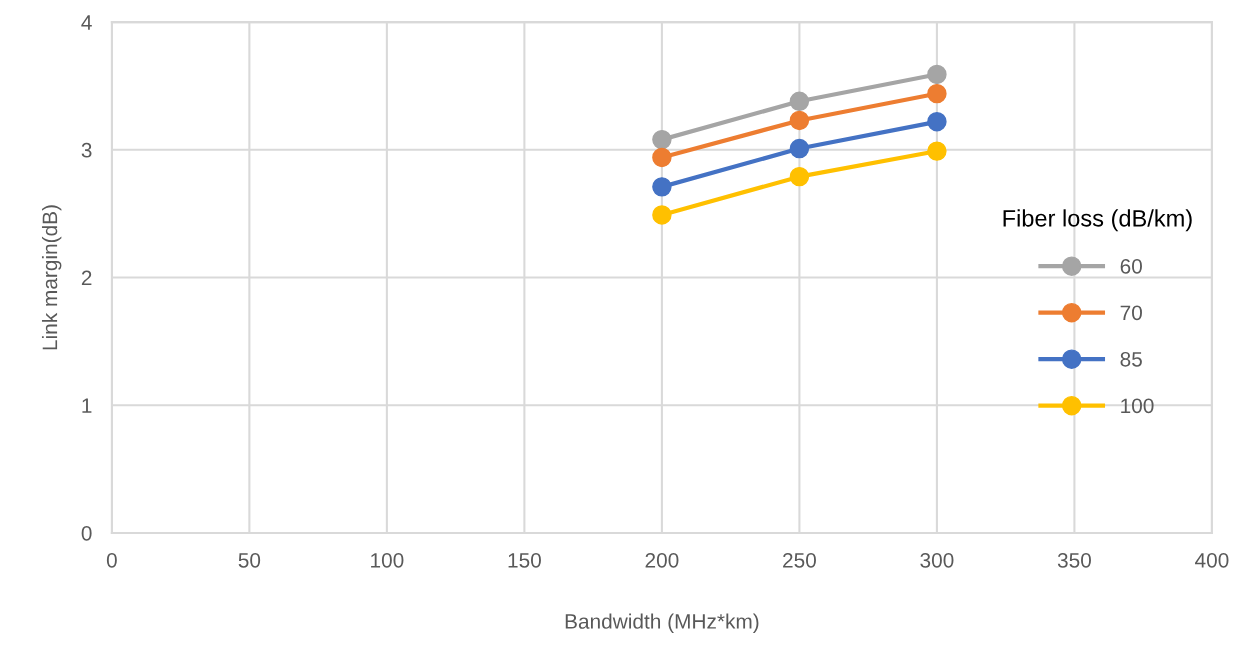 The width and height of the screenshot is (1243, 670). Describe the element at coordinates (1097, 220) in the screenshot. I see `legend-title: Fiber loss (dB/km)` at that location.